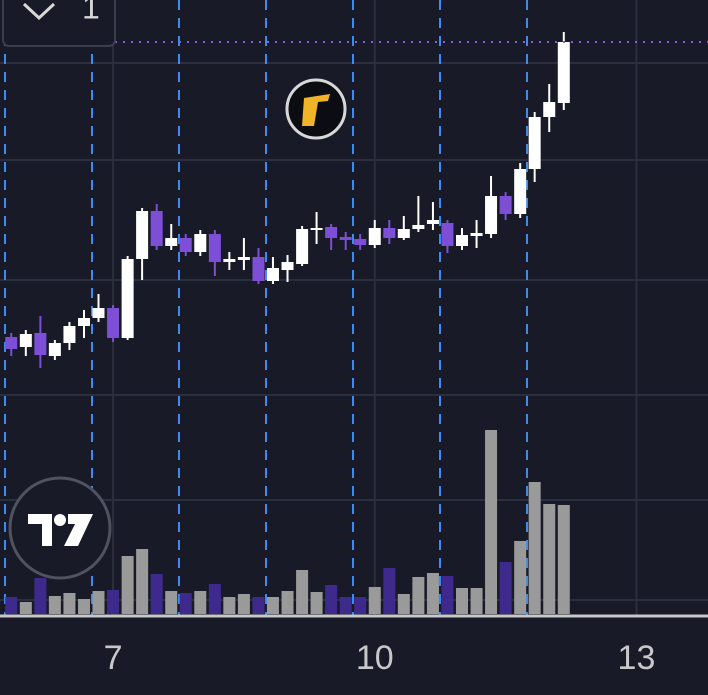  What do you see at coordinates (113, 658) in the screenshot?
I see `x-tick-label: 7` at bounding box center [113, 658].